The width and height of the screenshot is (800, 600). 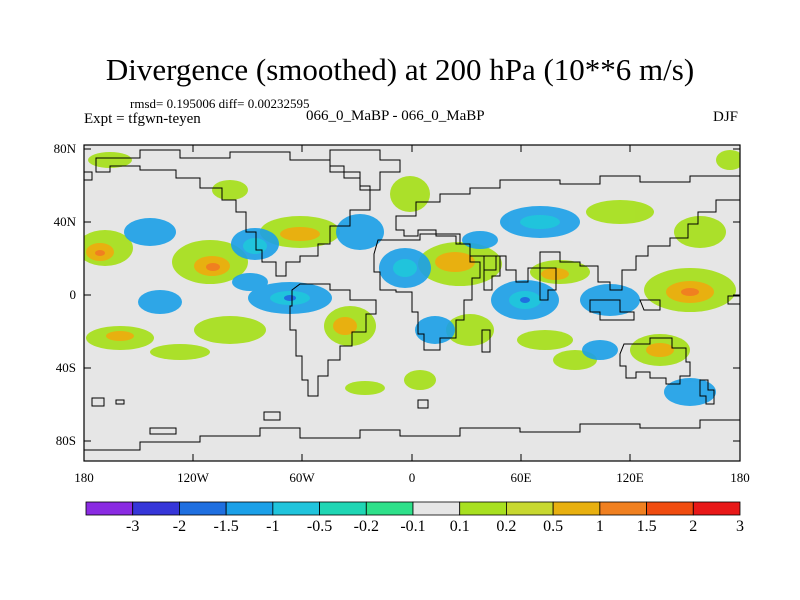 I want to click on colorbar-label: -0.2, so click(x=366, y=526).